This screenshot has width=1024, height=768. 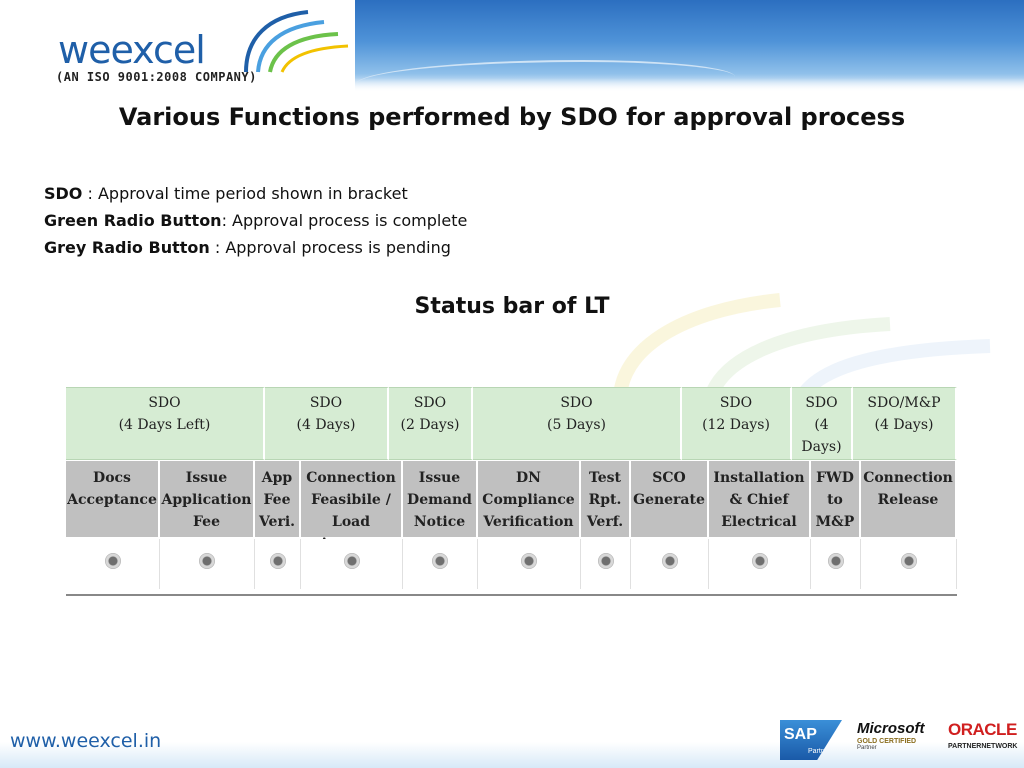 What do you see at coordinates (529, 499) in the screenshot?
I see `function-cell: DN Compliance Verification` at bounding box center [529, 499].